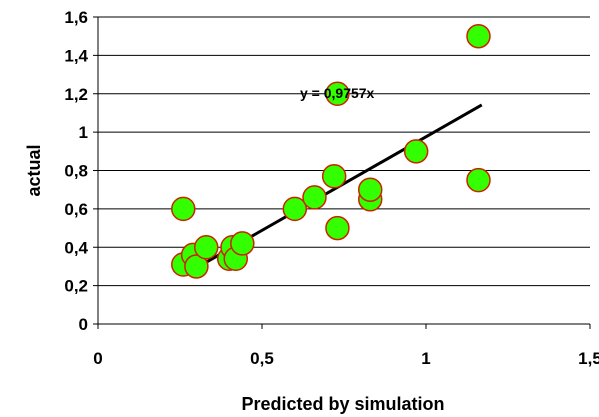 The image size is (599, 417). Describe the element at coordinates (76, 94) in the screenshot. I see `y-tick-label-6: 1,2` at that location.